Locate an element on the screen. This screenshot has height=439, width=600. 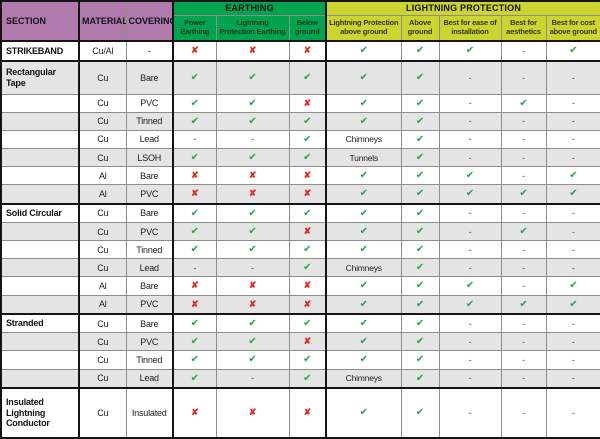
table-row: Cu Tinned ✔ ✔ ✔ ✔ ✔ - - - is located at coordinates (300, 360).